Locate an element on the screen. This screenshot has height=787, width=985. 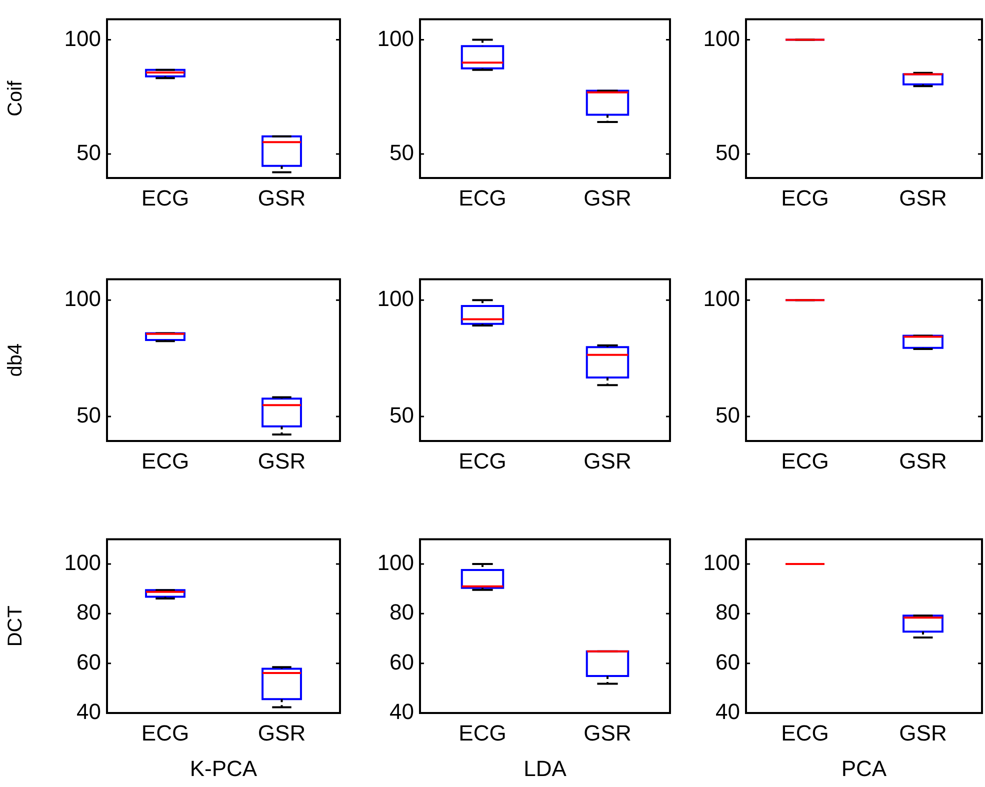
x-axis-title: PCA is located at coordinates (864, 768).